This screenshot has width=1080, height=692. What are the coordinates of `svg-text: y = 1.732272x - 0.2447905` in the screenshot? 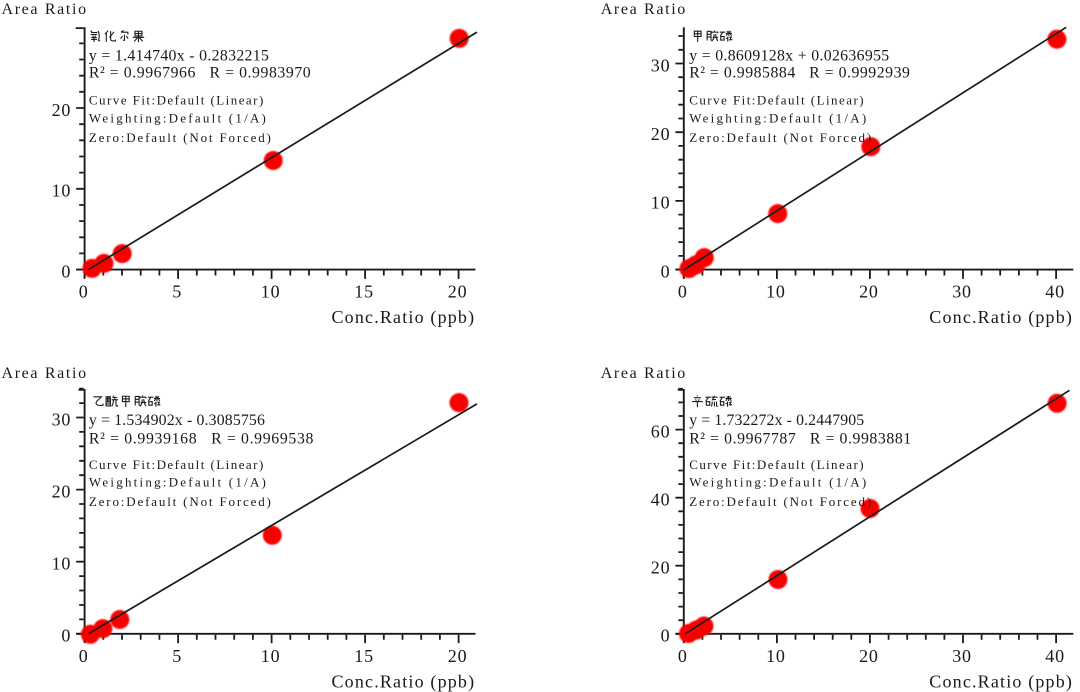 It's located at (776, 420).